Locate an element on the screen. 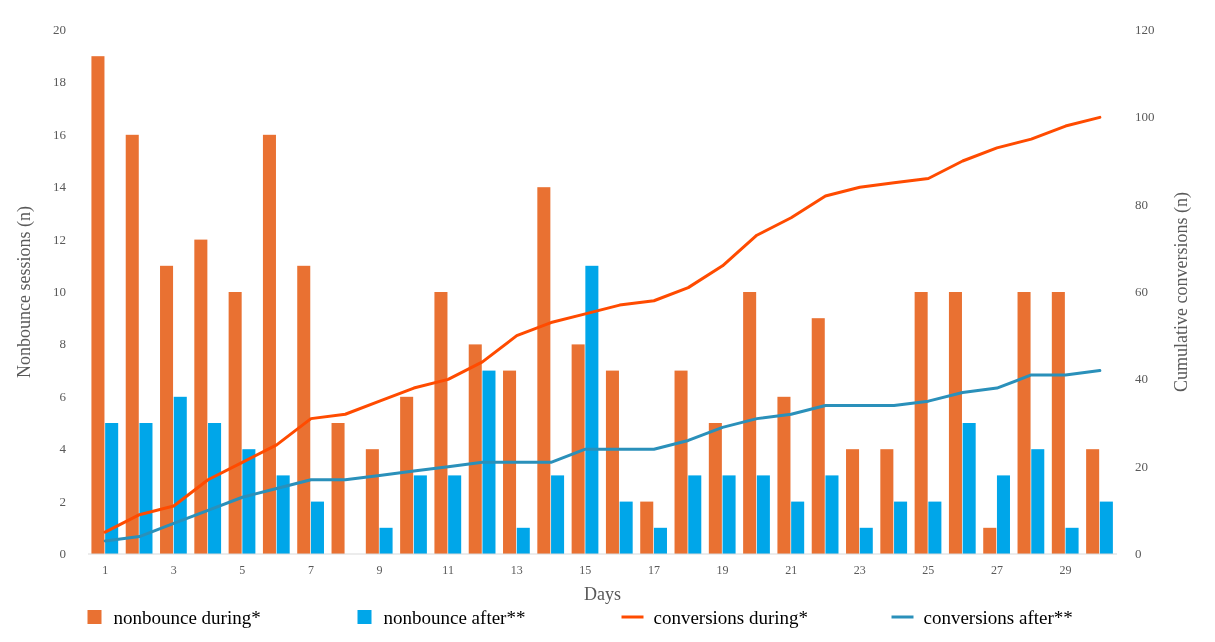 The height and width of the screenshot is (642, 1215). y2-tick-label: 20 is located at coordinates (1141, 466).